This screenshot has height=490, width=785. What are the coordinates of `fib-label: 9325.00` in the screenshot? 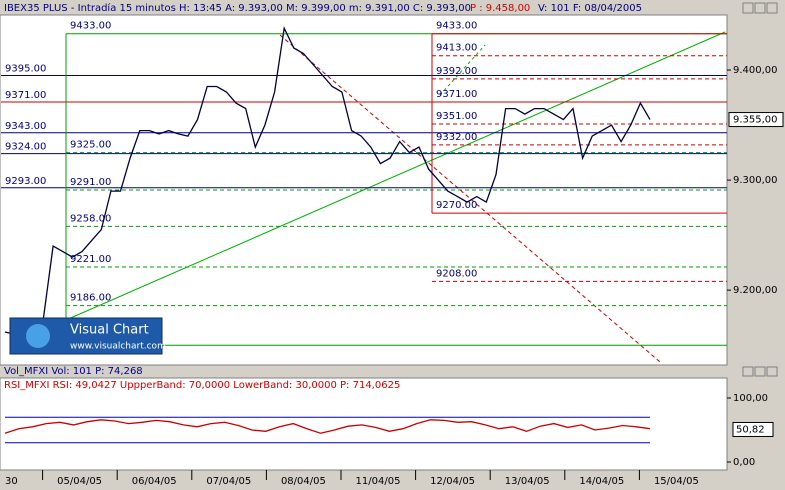 It's located at (90, 145).